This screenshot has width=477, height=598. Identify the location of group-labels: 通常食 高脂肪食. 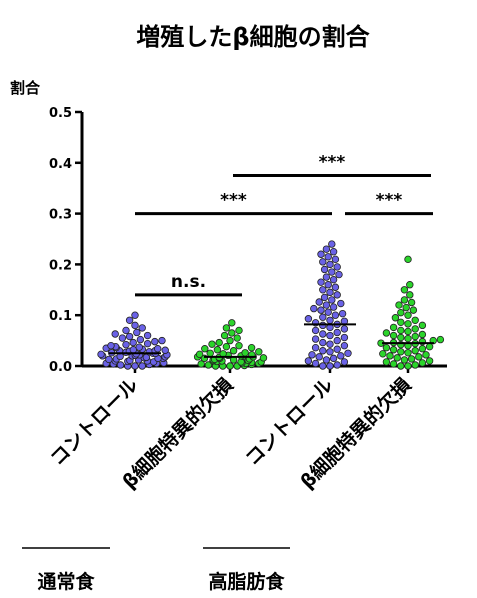
(156, 570).